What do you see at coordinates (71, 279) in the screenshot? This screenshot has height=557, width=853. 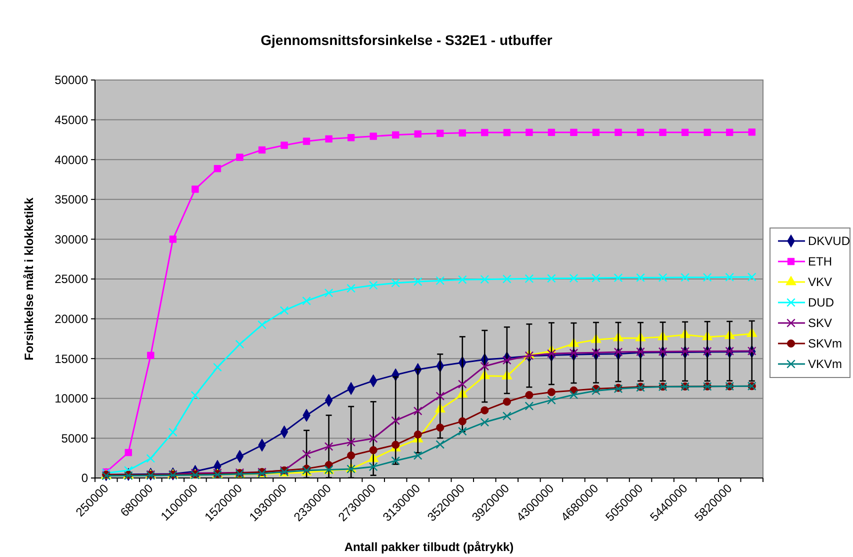 I see `y-tick-label: 25000` at bounding box center [71, 279].